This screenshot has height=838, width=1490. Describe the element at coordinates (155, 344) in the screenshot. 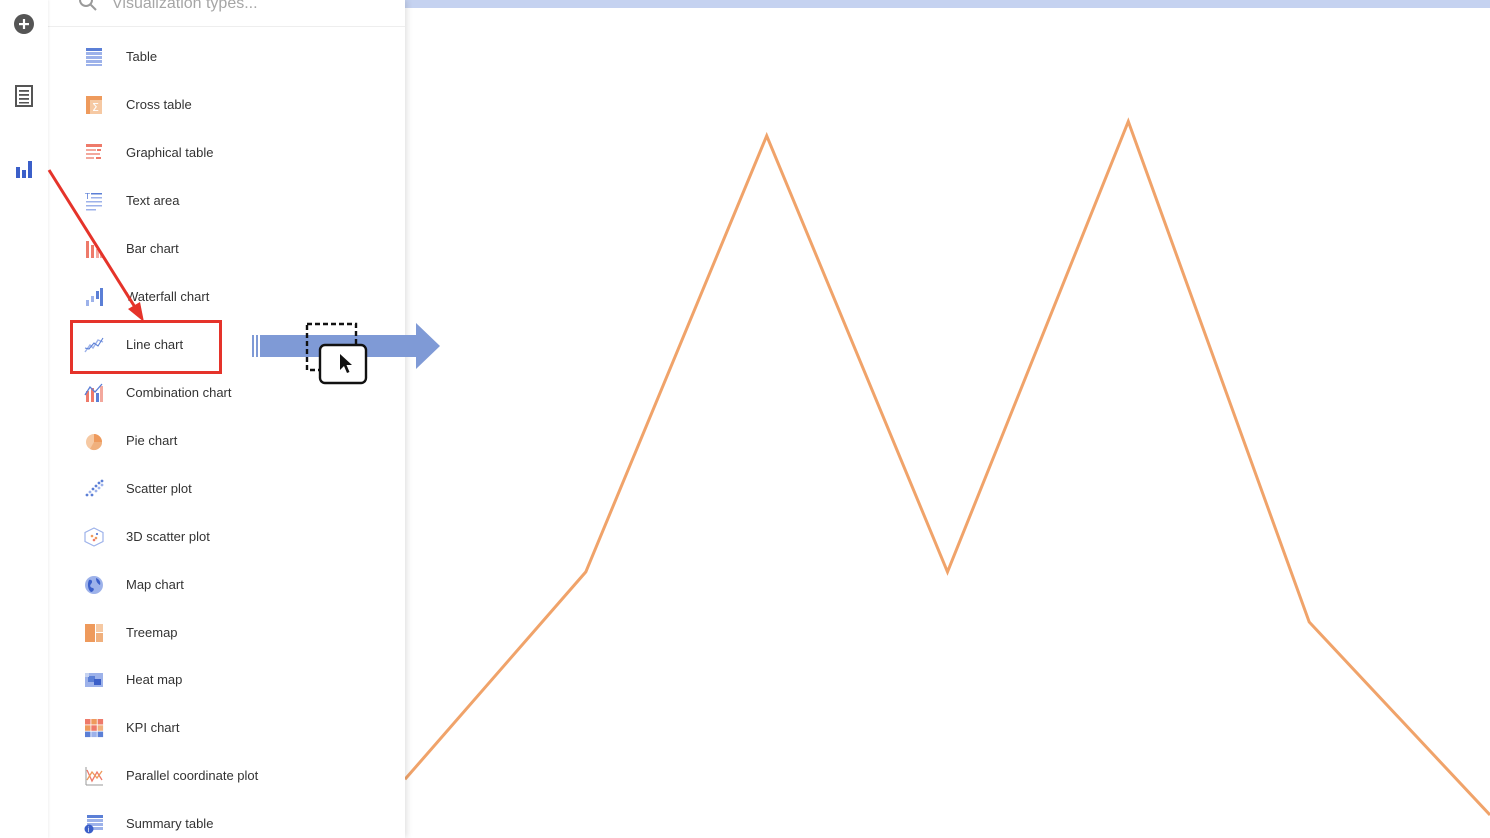

I see `viz-item-label: Line chart` at that location.